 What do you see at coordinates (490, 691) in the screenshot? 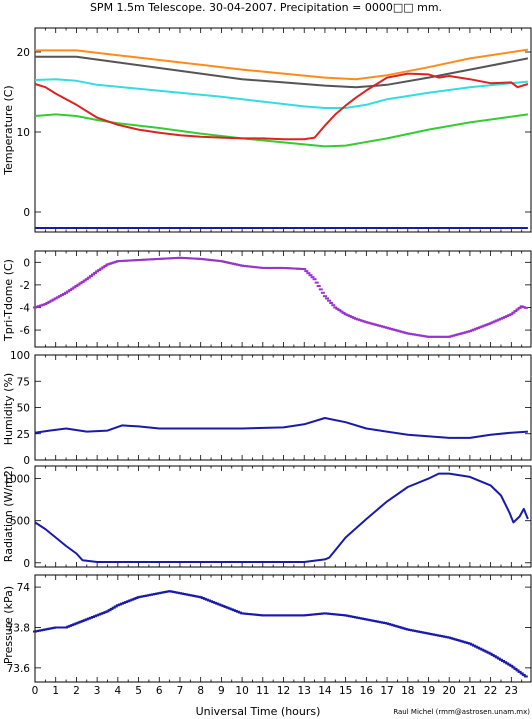
I see `x-tick-label: 22` at bounding box center [490, 691].